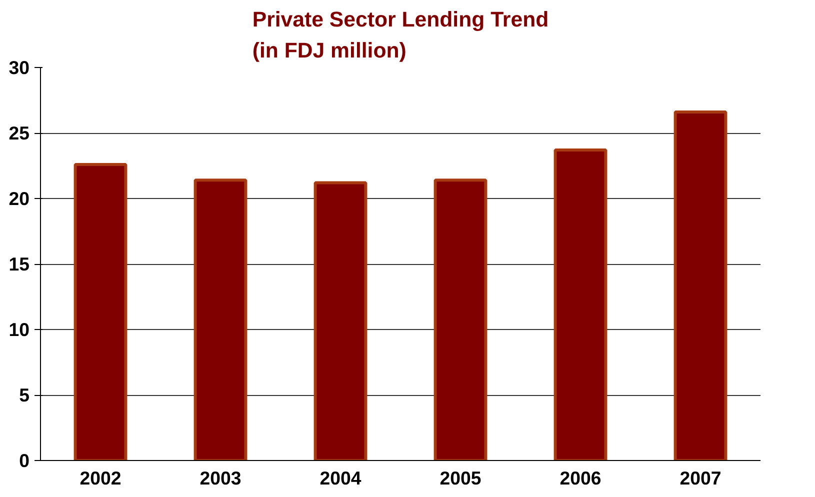 This screenshot has width=815, height=497. Describe the element at coordinates (221, 478) in the screenshot. I see `x-tick-label: 2003` at that location.